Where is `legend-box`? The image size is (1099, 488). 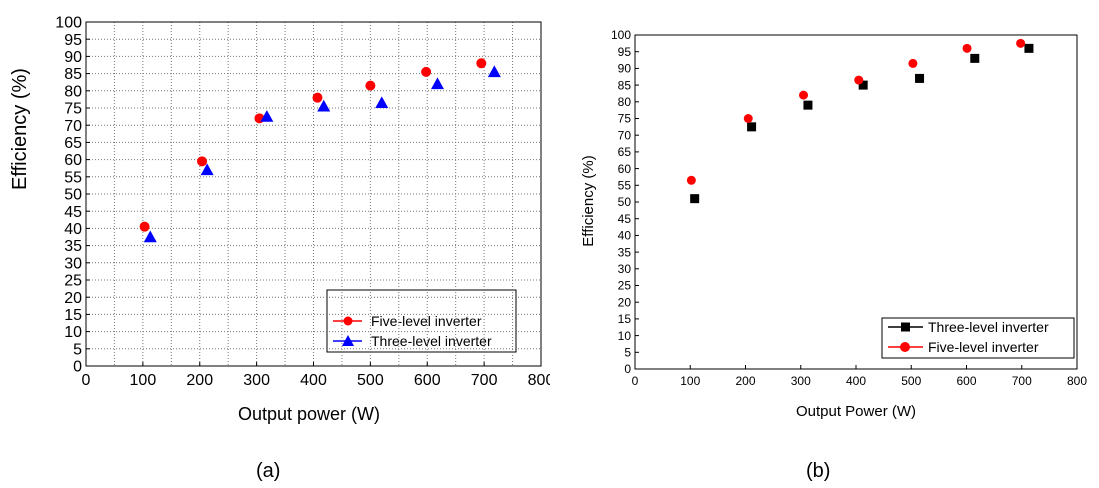
legend-box is located at coordinates (978, 338).